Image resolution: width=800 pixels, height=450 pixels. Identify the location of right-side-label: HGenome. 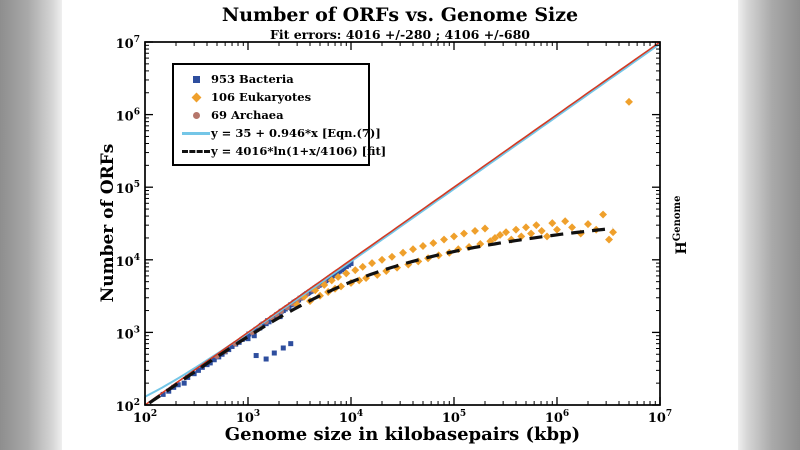
(681, 224).